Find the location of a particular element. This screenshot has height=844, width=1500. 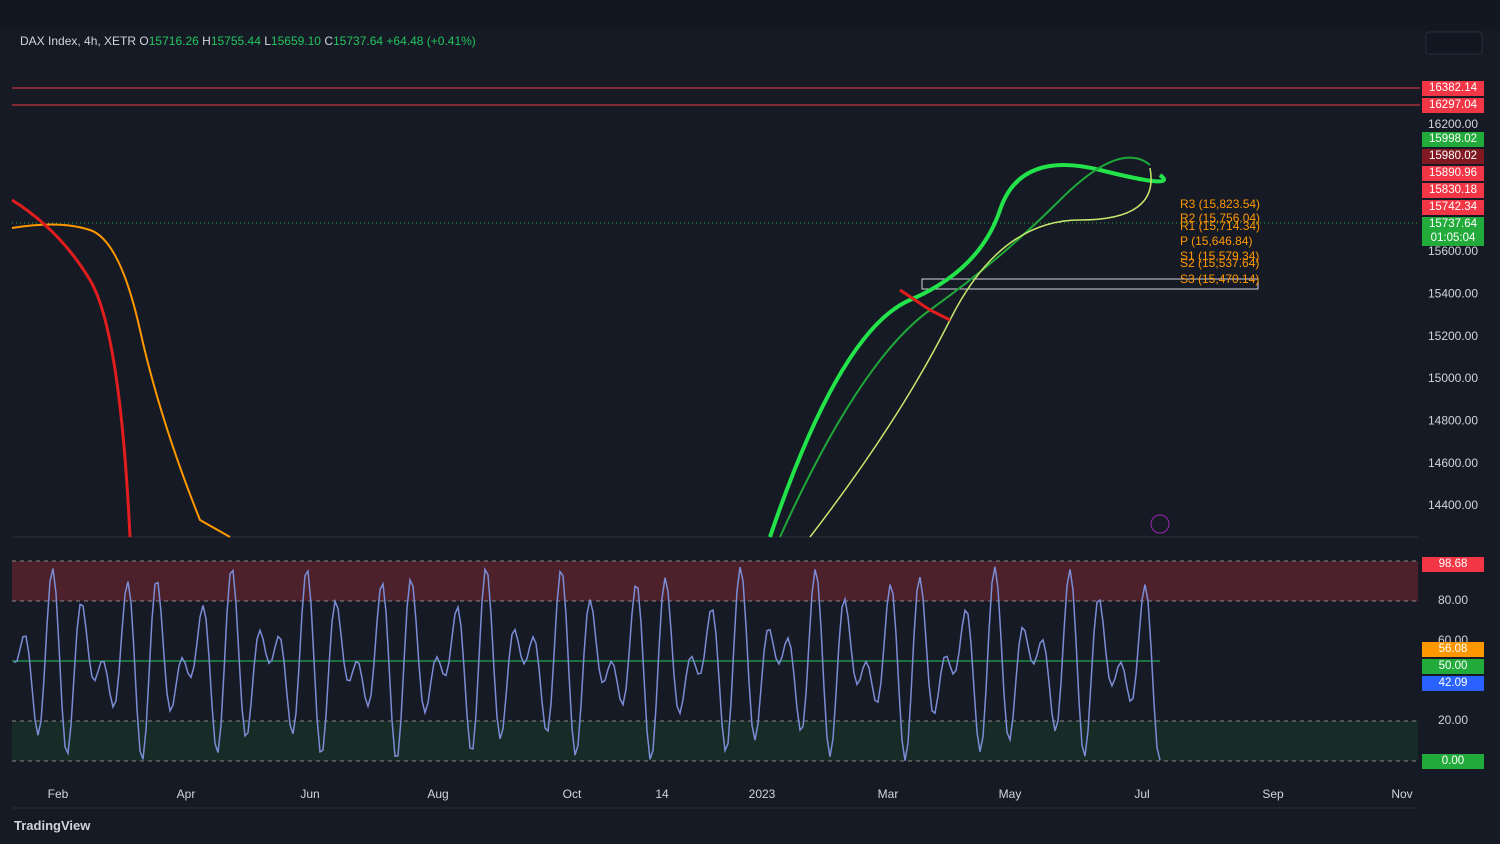

price-badge: 15980.02 is located at coordinates (1453, 156).